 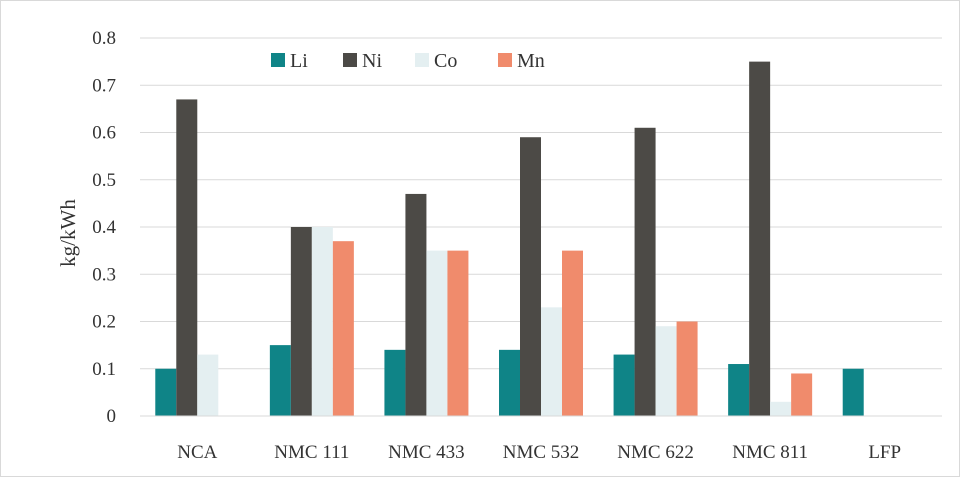 I want to click on x-category-label: NMC 532, so click(x=541, y=452).